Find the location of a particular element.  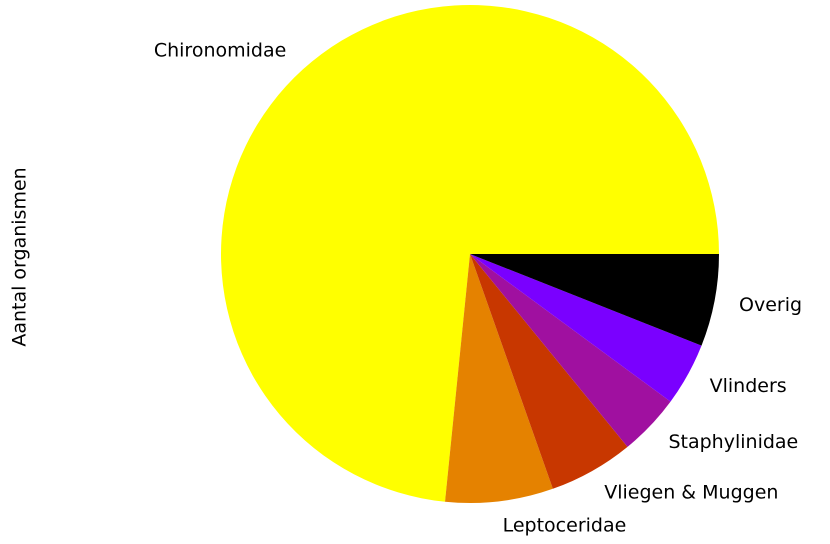

slice-label: Vlinders is located at coordinates (748, 386).